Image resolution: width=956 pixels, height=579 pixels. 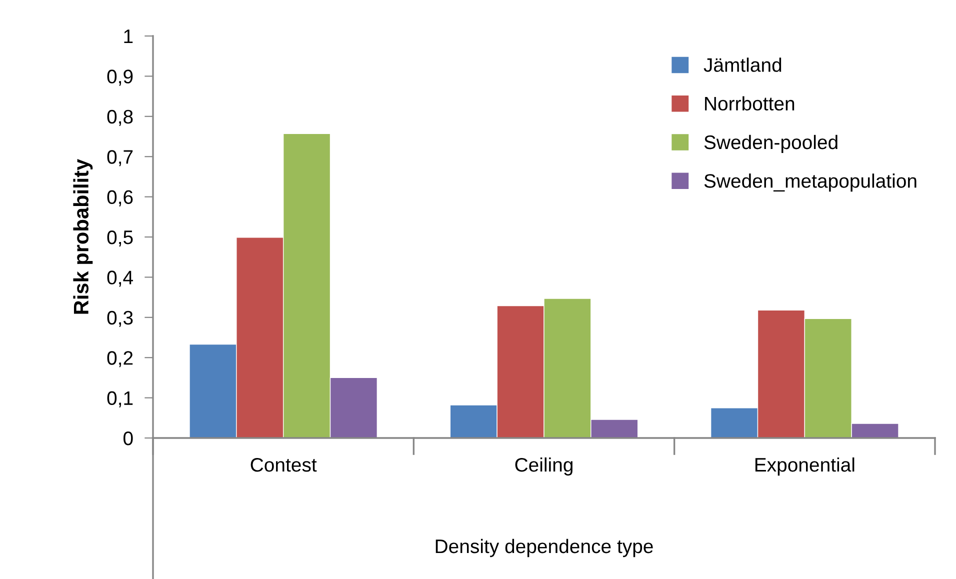 What do you see at coordinates (120, 118) in the screenshot?
I see `y-tick-label: 0,8` at bounding box center [120, 118].